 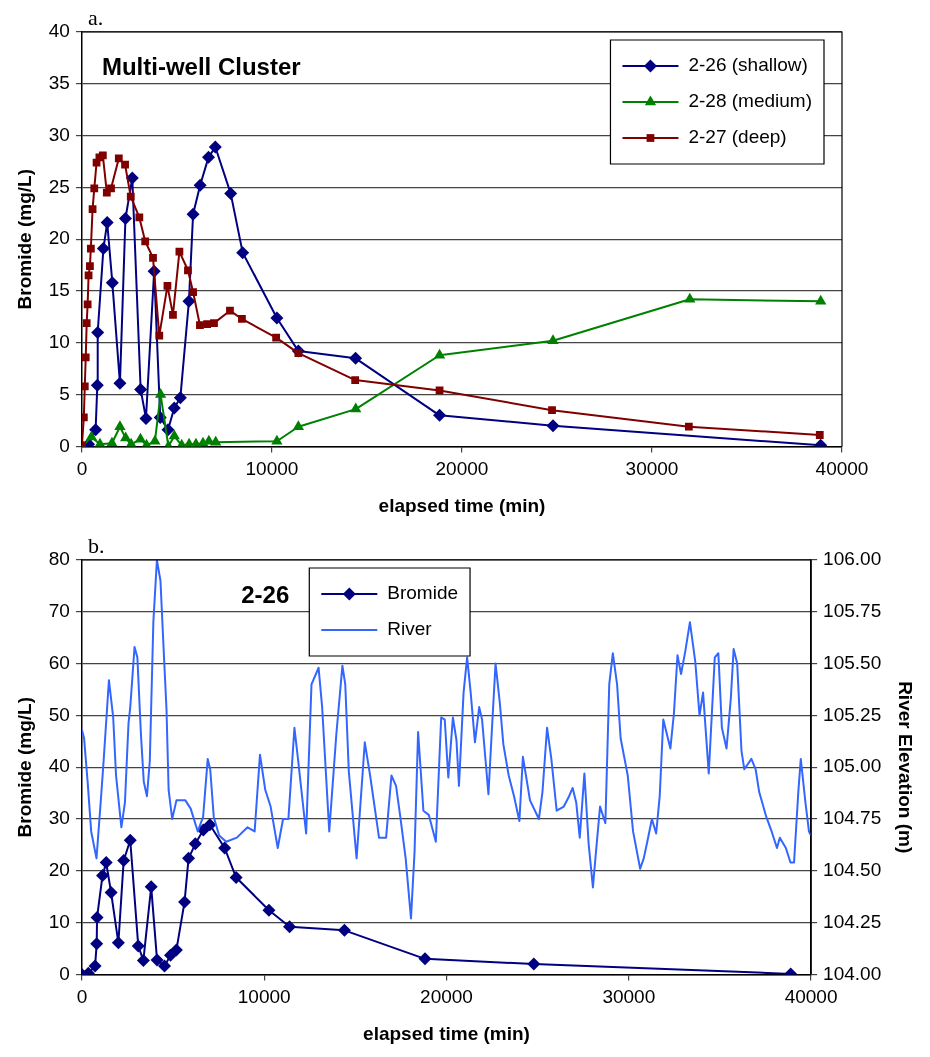 I want to click on annotation: Multi-well Cluster, so click(x=201, y=66).